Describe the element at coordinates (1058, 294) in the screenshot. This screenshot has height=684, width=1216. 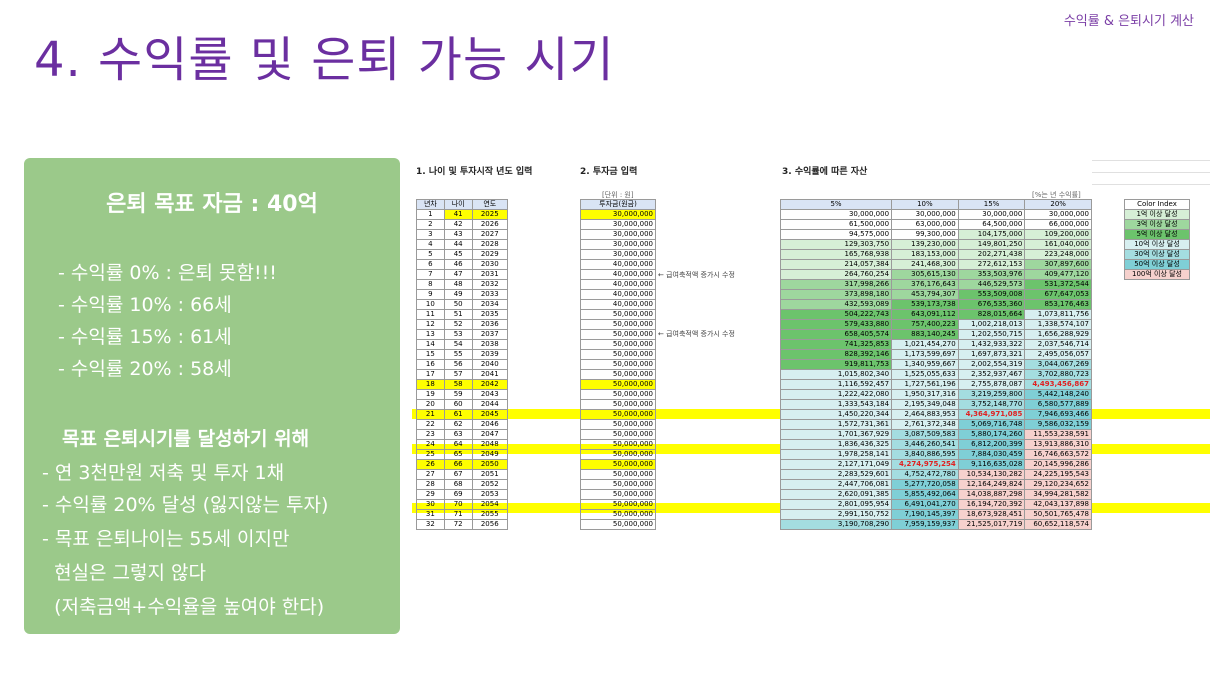
I see `cell-asset: 677,647,053` at that location.